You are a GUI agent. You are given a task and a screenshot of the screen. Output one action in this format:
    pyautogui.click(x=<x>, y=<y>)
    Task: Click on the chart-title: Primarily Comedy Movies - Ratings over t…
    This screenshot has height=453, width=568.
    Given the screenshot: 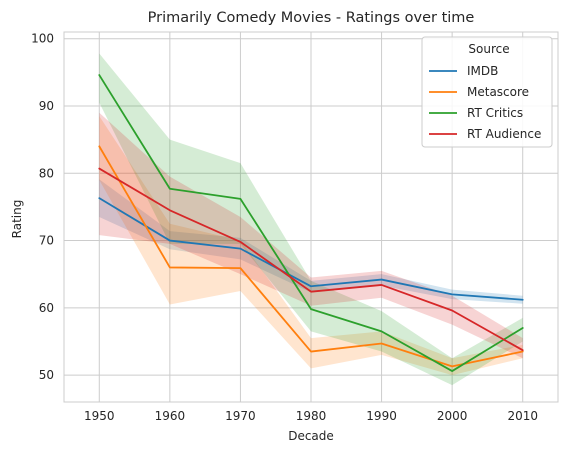 What is the action you would take?
    pyautogui.click(x=311, y=18)
    